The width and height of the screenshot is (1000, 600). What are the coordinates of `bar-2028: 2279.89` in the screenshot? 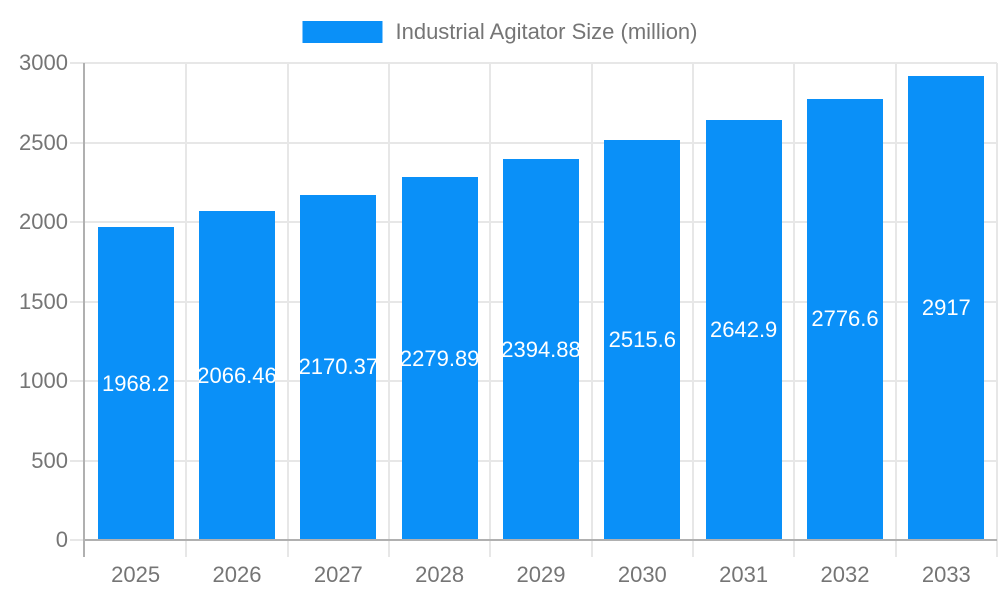 It's located at (439, 358).